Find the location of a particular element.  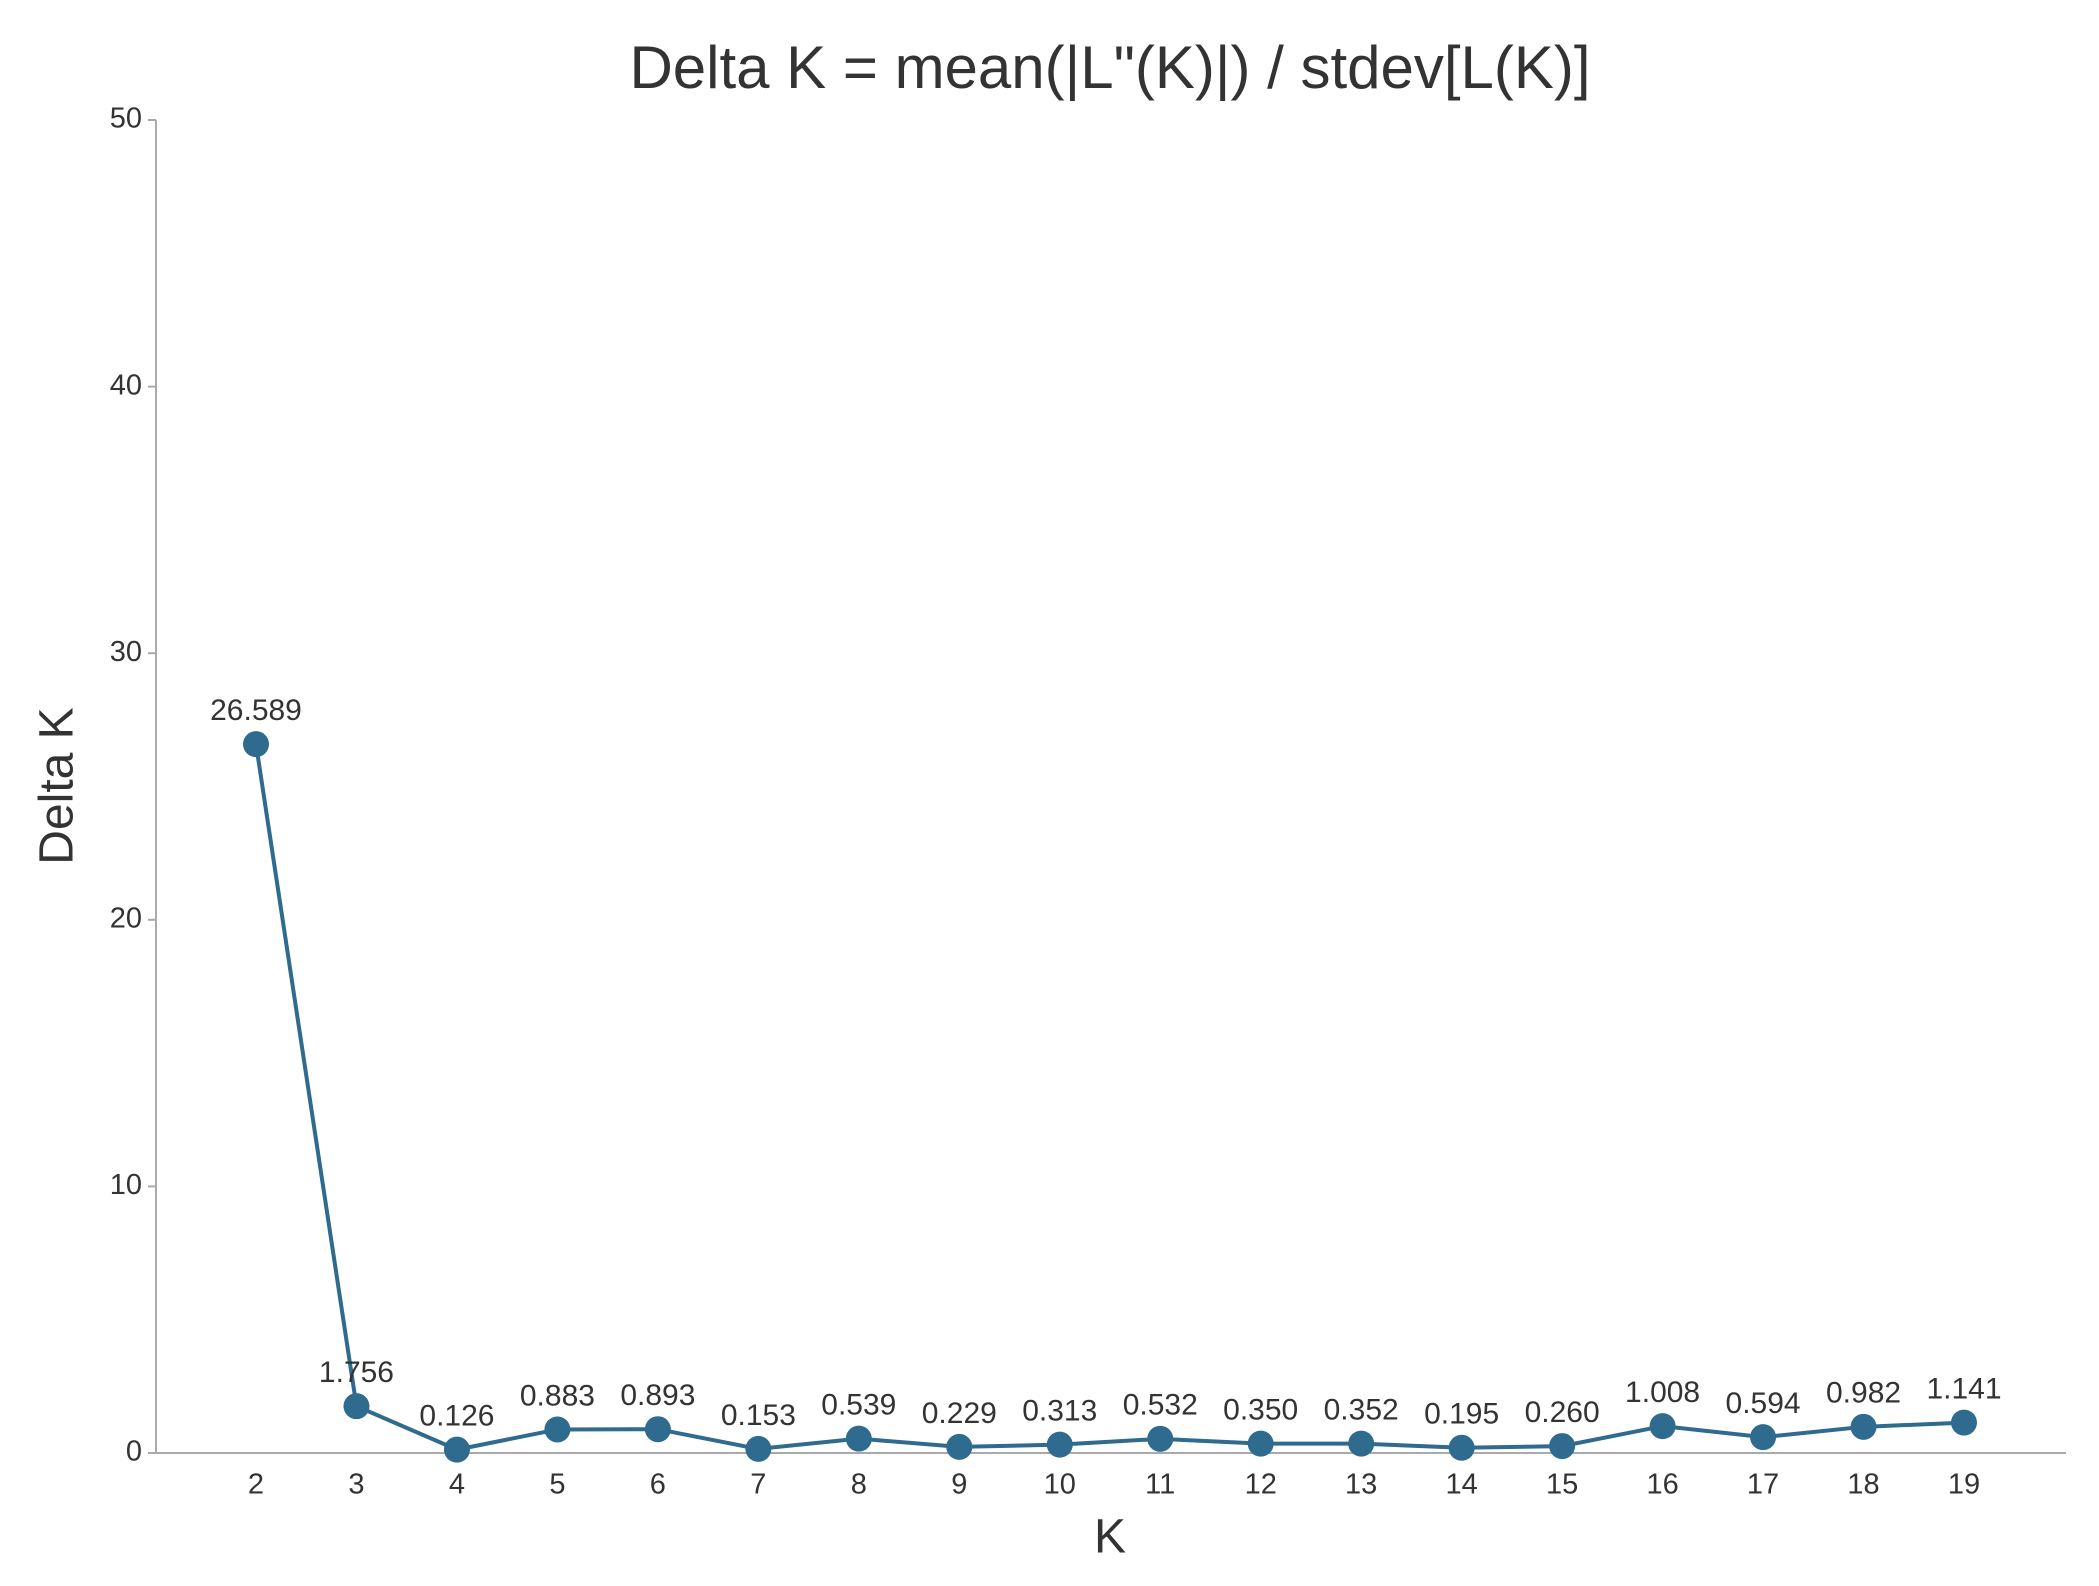

x-tick-label: 18 is located at coordinates (1863, 1485).